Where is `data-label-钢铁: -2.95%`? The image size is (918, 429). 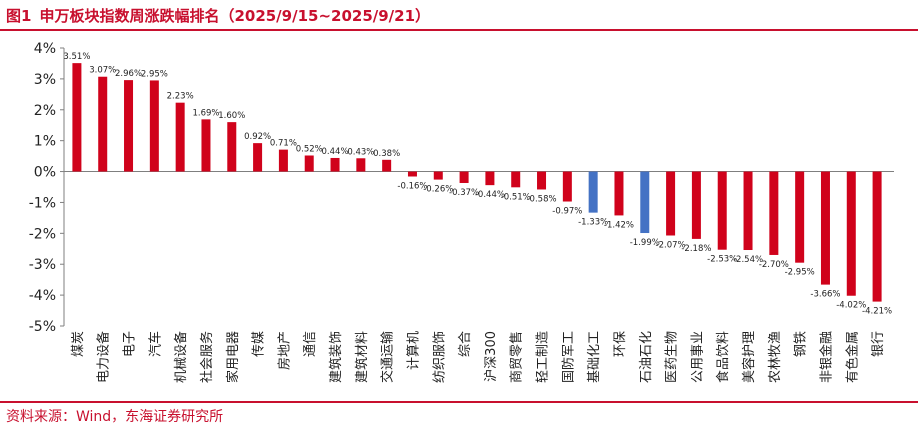
data-label-钢铁: -2.95% is located at coordinates (800, 273).